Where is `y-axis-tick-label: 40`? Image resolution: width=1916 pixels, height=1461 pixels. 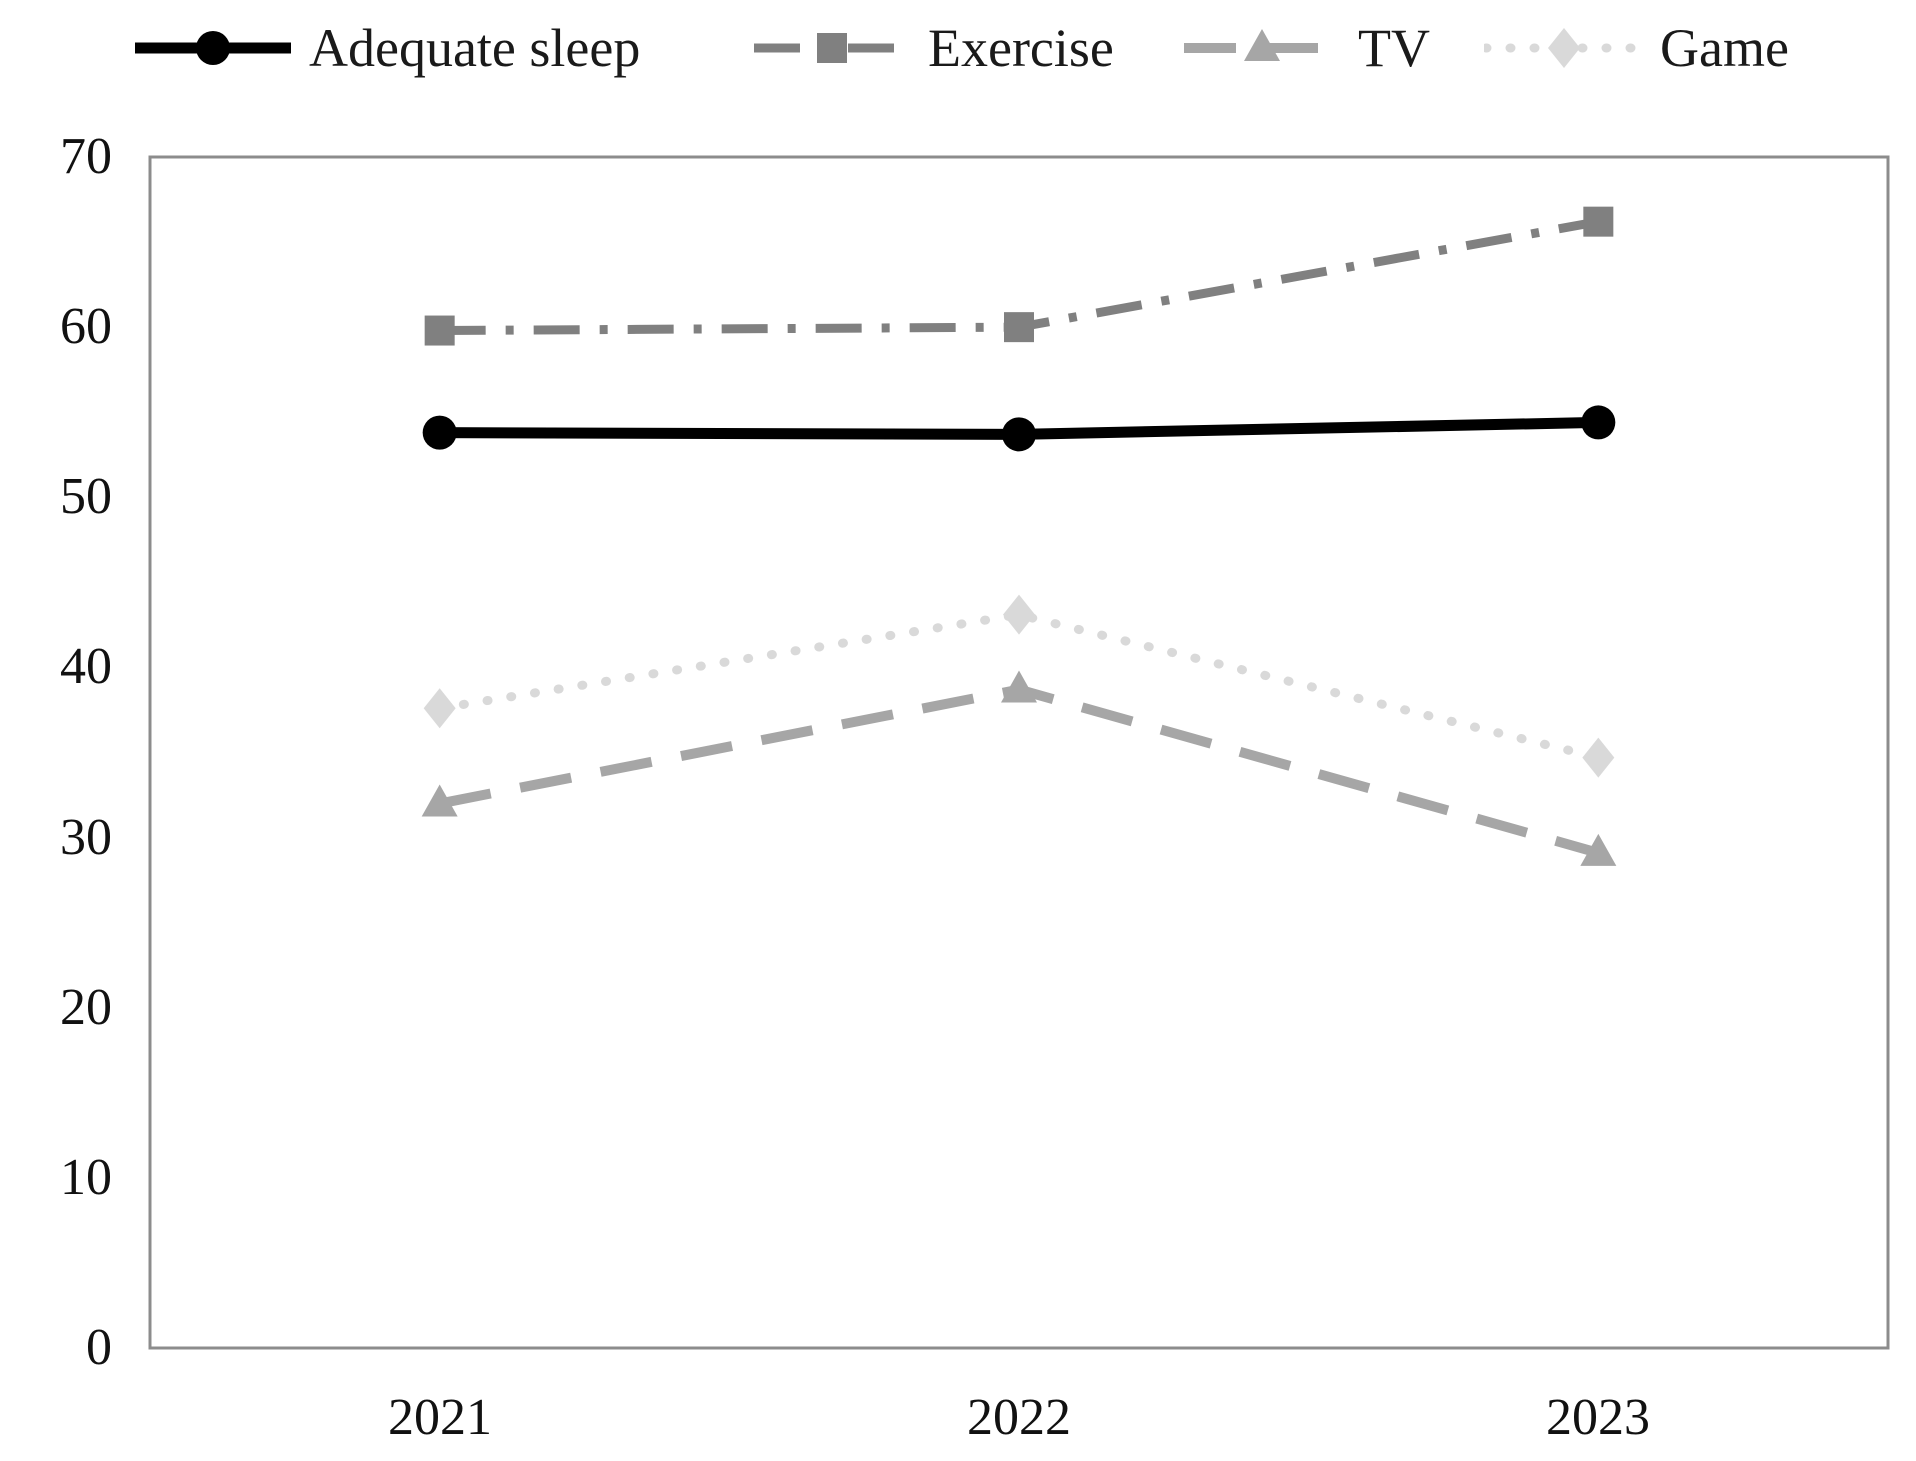
y-axis-tick-label: 40 is located at coordinates (86, 666).